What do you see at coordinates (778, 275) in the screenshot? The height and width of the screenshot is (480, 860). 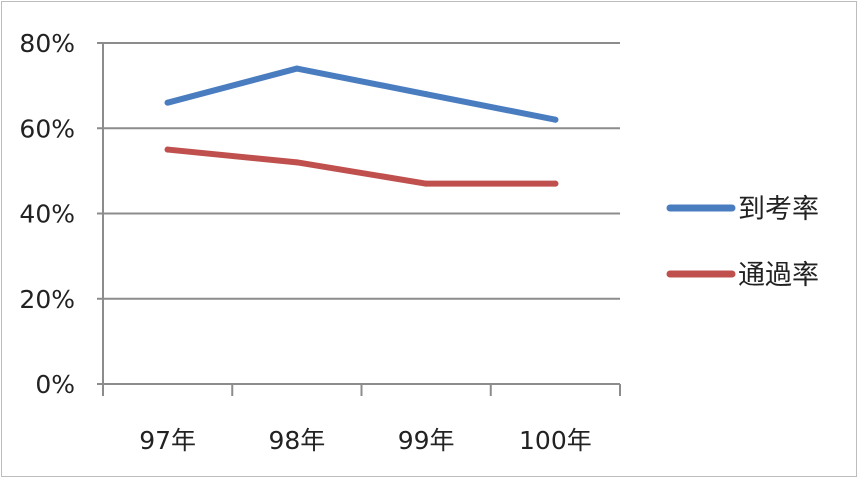 I see `legend-label-2: 通過率` at bounding box center [778, 275].